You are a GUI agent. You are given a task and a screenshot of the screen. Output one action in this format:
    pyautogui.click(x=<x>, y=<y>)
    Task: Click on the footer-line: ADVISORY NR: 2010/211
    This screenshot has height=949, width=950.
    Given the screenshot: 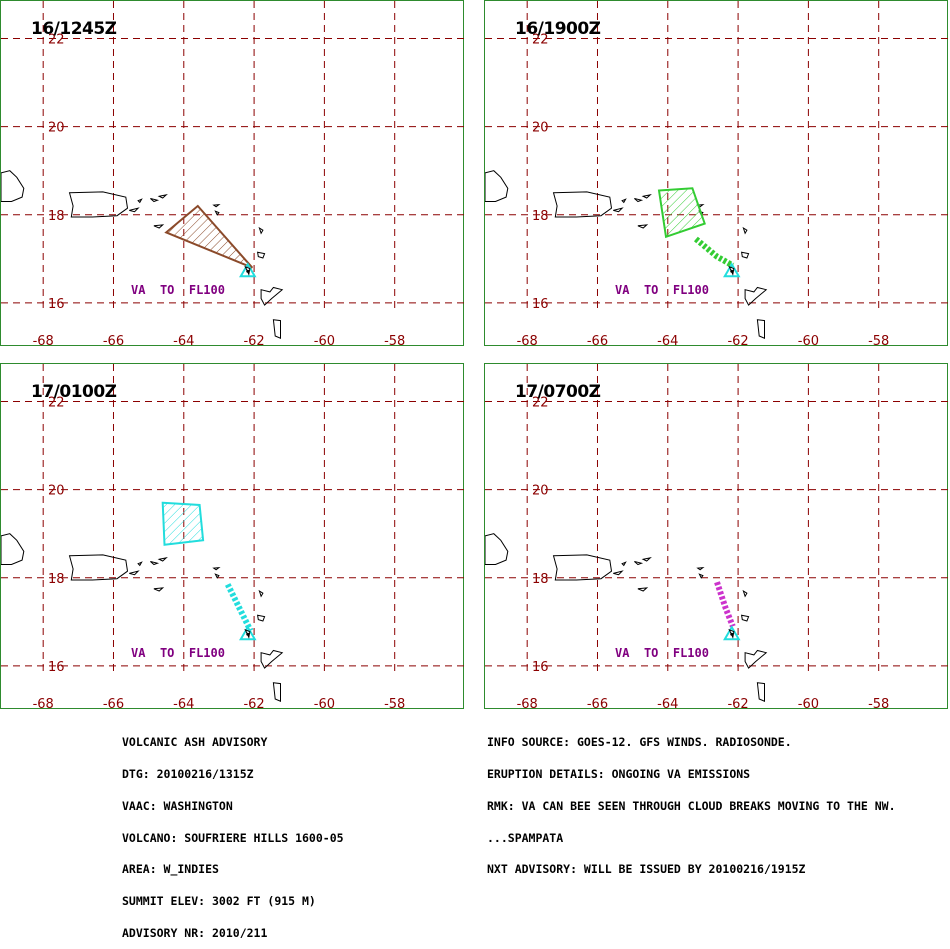 What is the action you would take?
    pyautogui.click(x=195, y=932)
    